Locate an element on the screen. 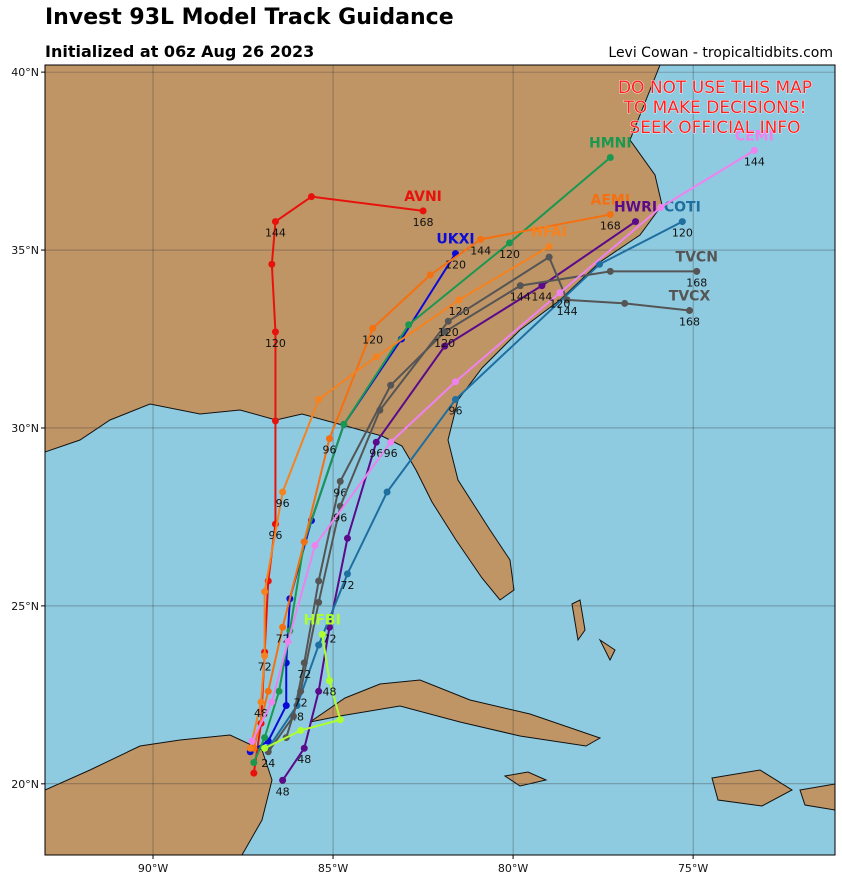 The height and width of the screenshot is (879, 842). track-name: TVCN is located at coordinates (697, 257).